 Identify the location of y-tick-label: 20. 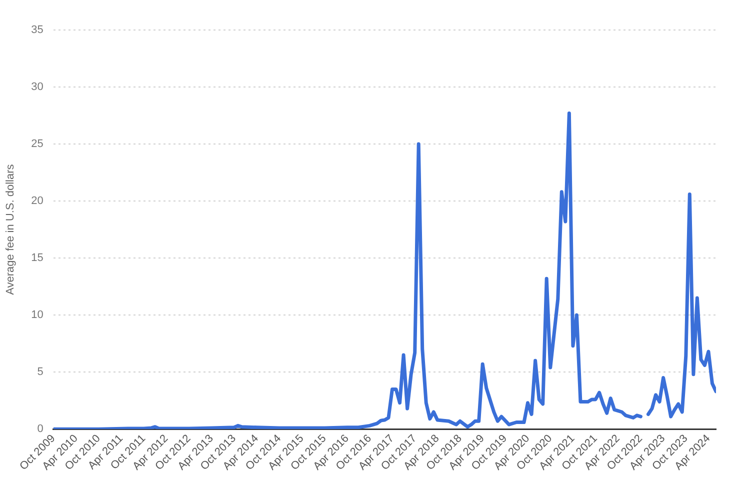
(37, 201).